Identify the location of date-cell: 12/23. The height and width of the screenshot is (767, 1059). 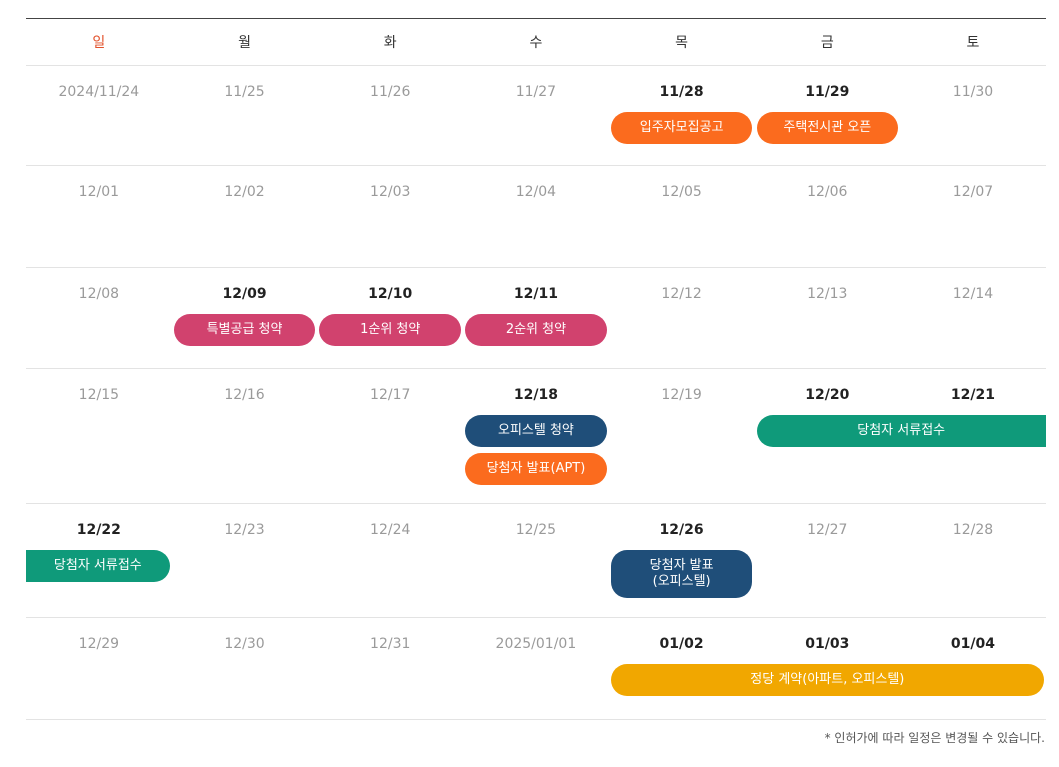
(244, 530).